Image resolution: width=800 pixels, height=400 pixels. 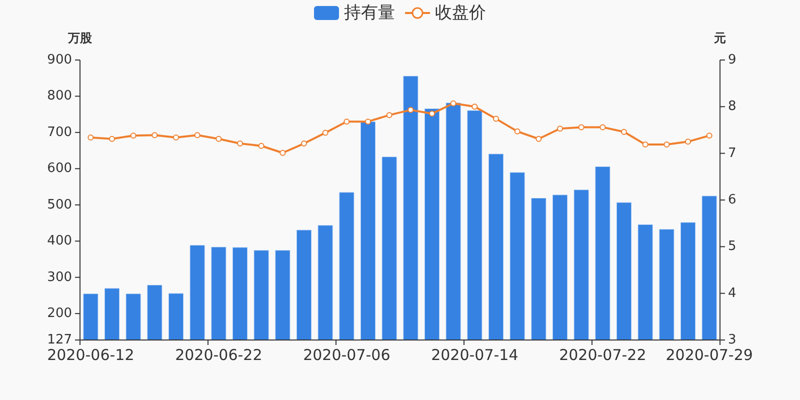 What do you see at coordinates (732, 153) in the screenshot?
I see `y2-tick-label: 7` at bounding box center [732, 153].